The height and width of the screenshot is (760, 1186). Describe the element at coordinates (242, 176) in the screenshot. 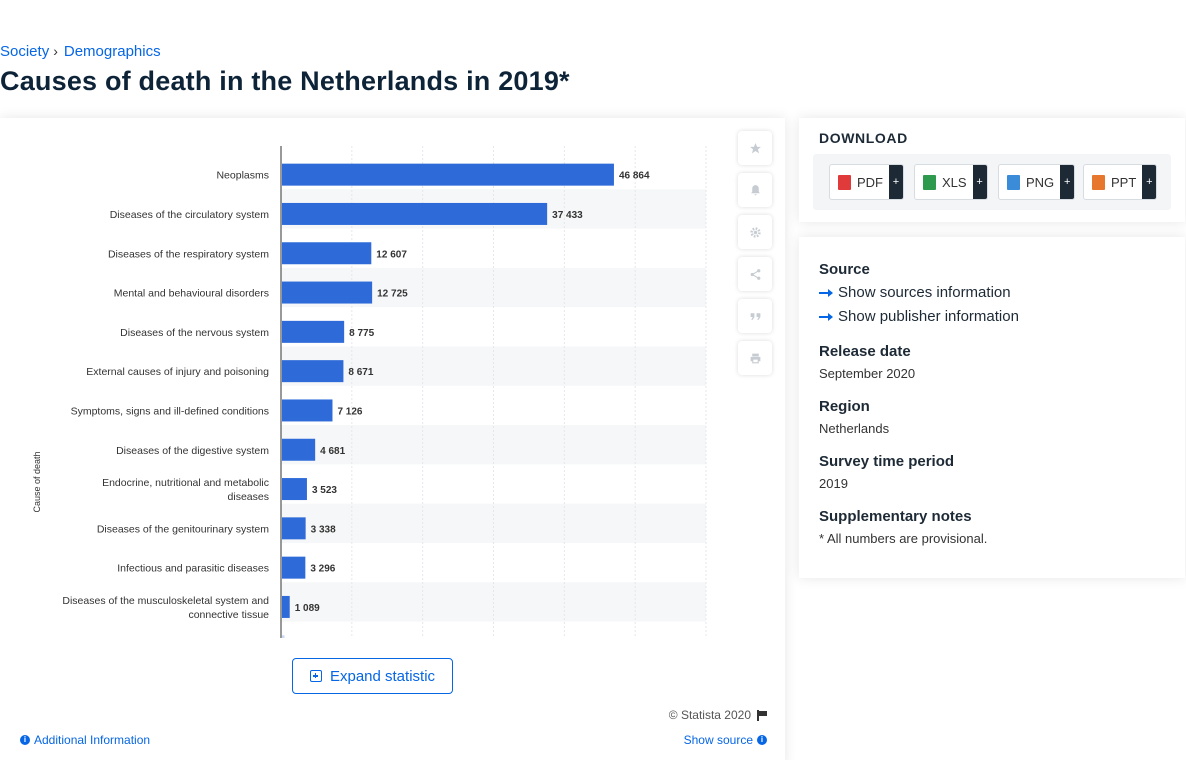

I see `category-label: Neoplasms` at that location.